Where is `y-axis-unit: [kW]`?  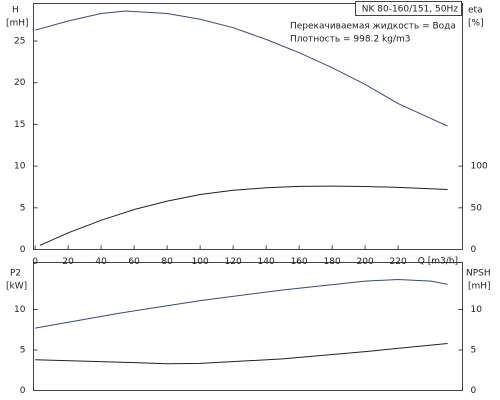 y-axis-unit: [kW] is located at coordinates (16, 287).